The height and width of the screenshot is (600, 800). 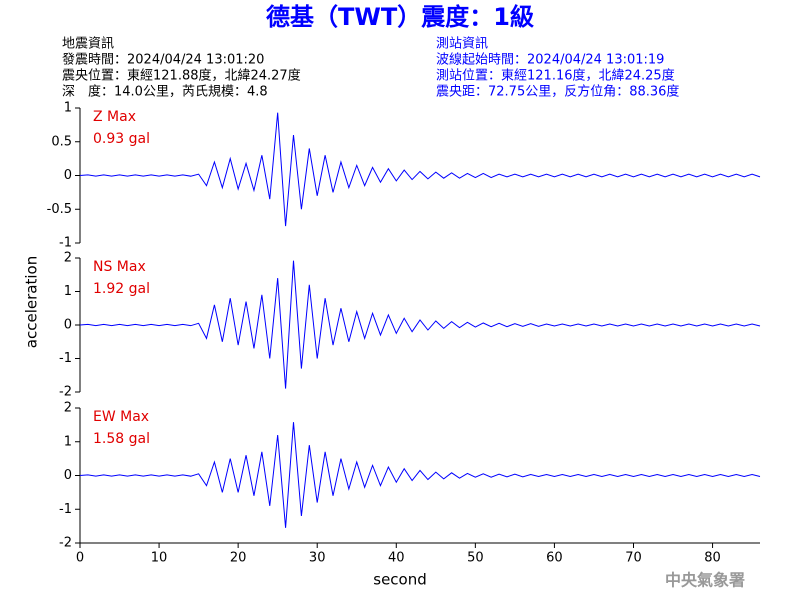 I want to click on y-axis-label: acceleration, so click(x=32, y=302).